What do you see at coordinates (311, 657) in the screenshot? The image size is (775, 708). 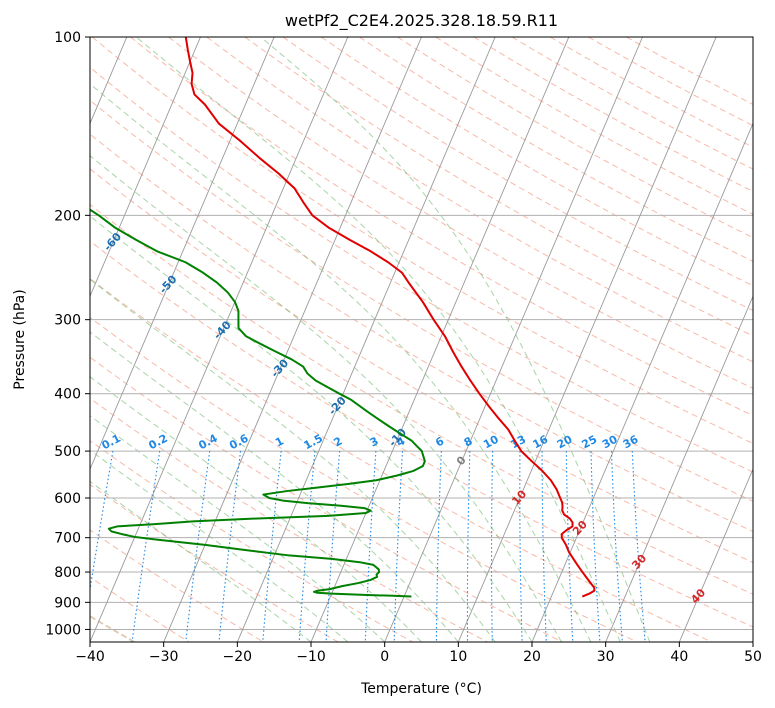 I see `x-tick-label: −10` at bounding box center [311, 657].